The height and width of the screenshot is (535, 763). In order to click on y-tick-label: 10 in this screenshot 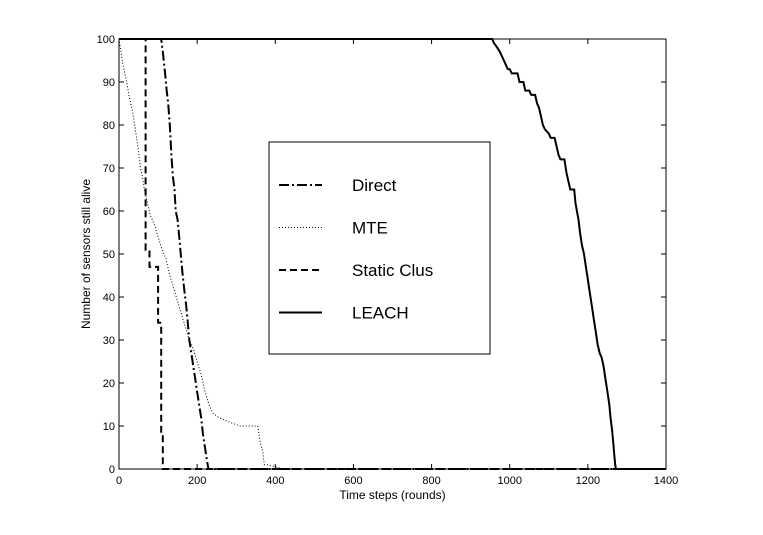, I will do `click(109, 427)`.